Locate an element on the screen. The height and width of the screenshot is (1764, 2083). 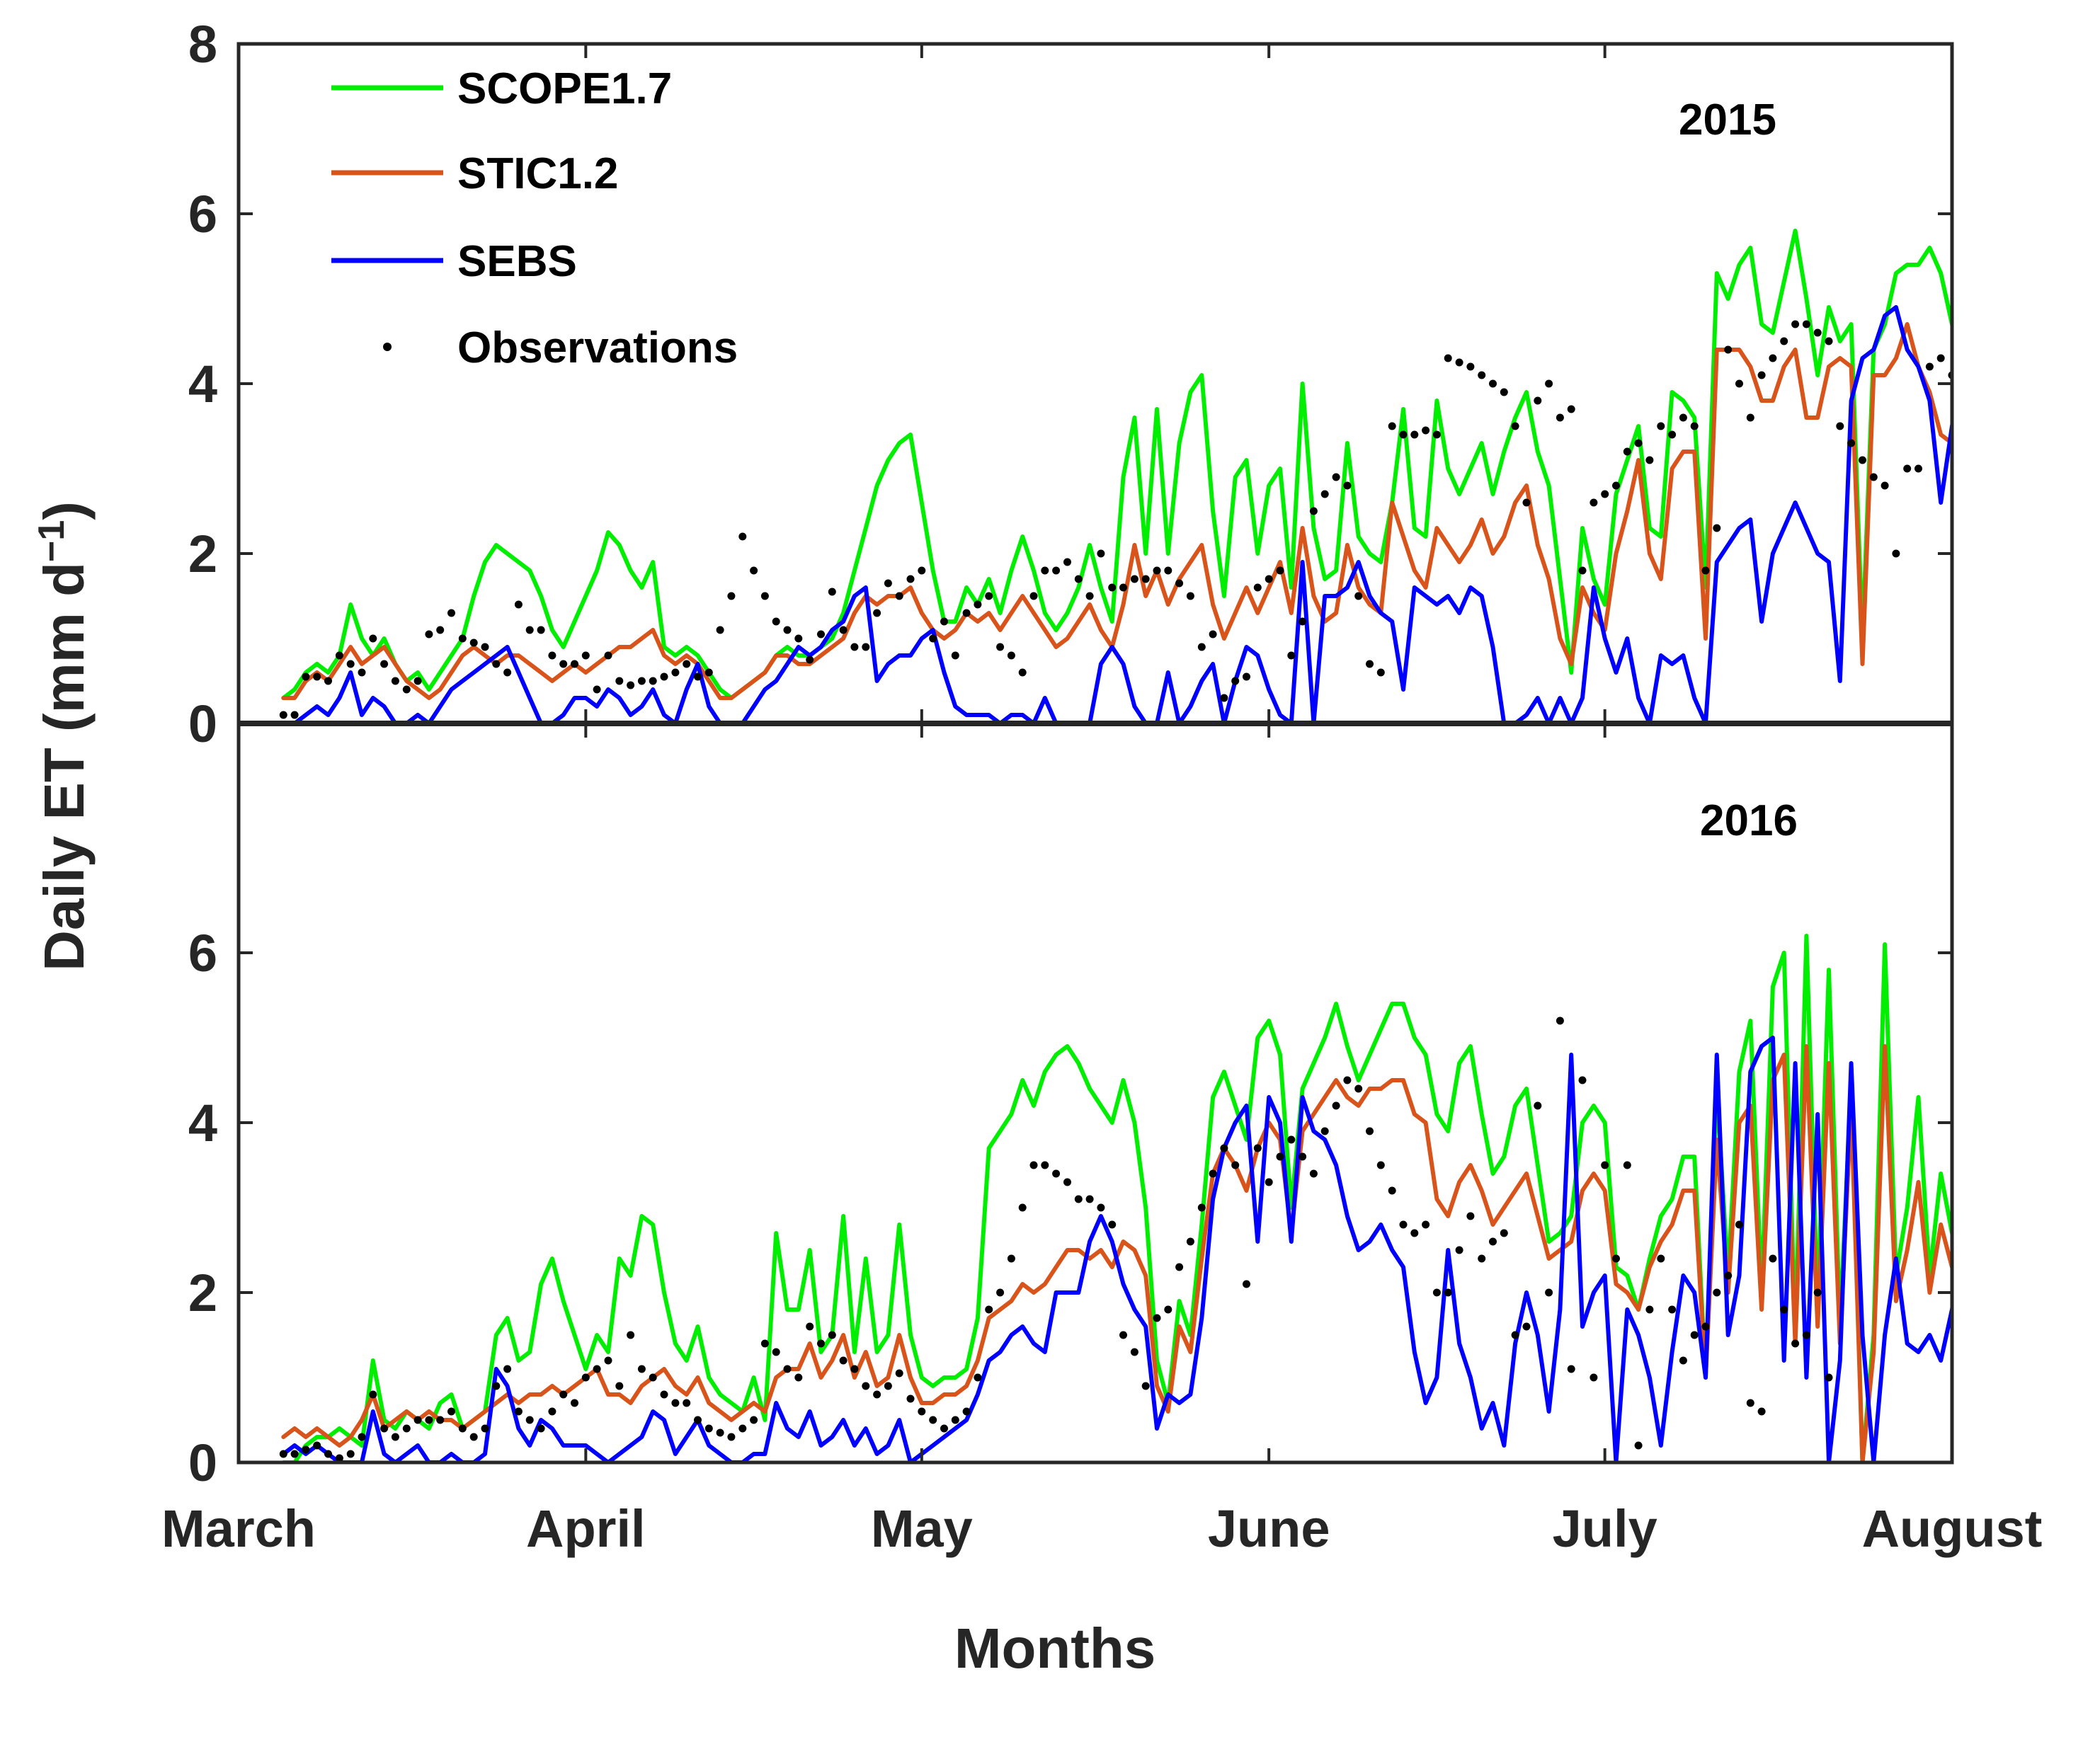
x-tick-label-may: May is located at coordinates (922, 1528).